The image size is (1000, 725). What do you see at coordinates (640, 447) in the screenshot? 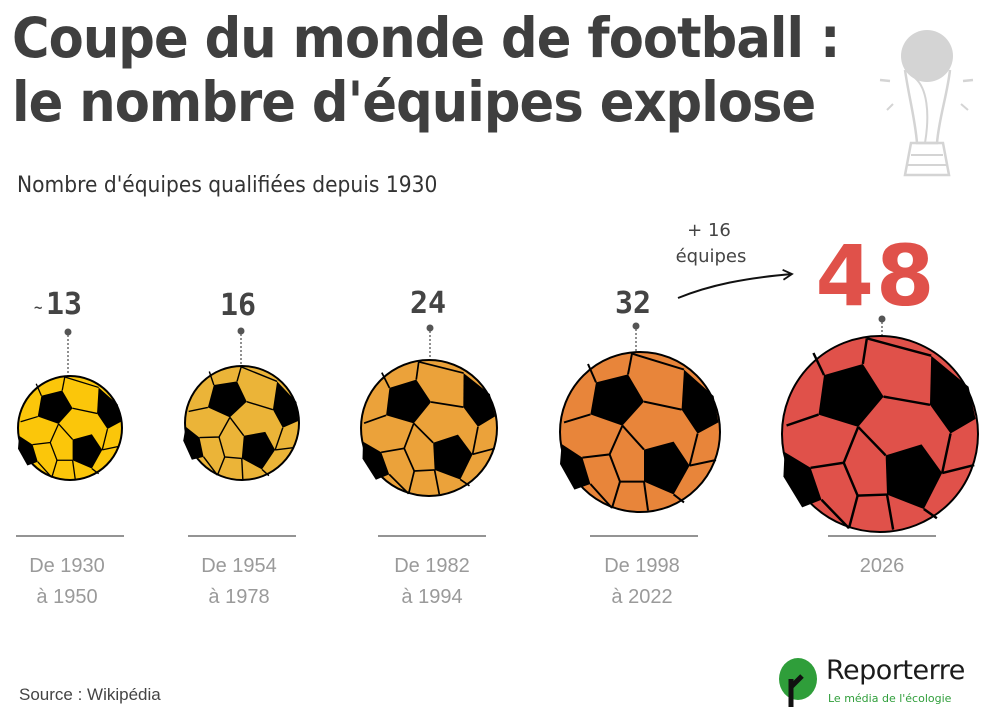
I see `data-point-1998-2022: 32 De 1998 à 2022` at bounding box center [640, 447].